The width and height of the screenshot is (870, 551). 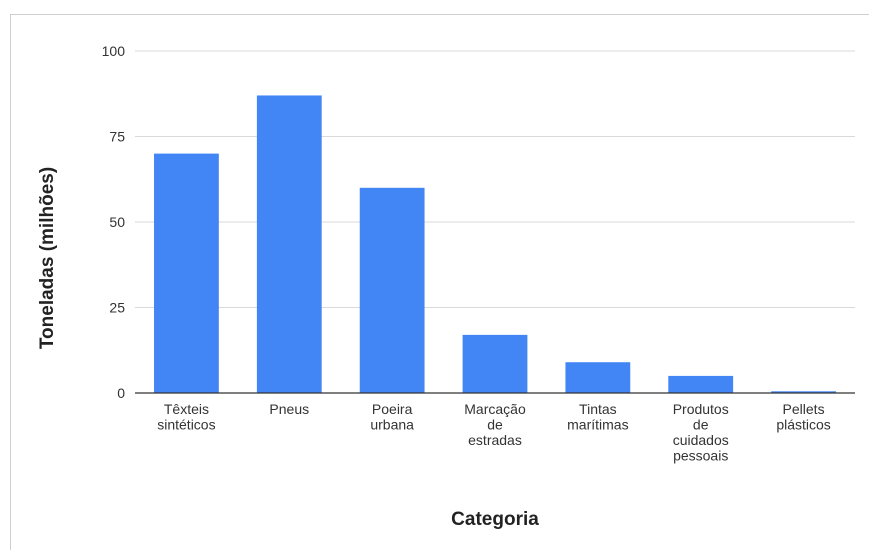 What do you see at coordinates (121, 393) in the screenshot?
I see `y-tick-label: 0` at bounding box center [121, 393].